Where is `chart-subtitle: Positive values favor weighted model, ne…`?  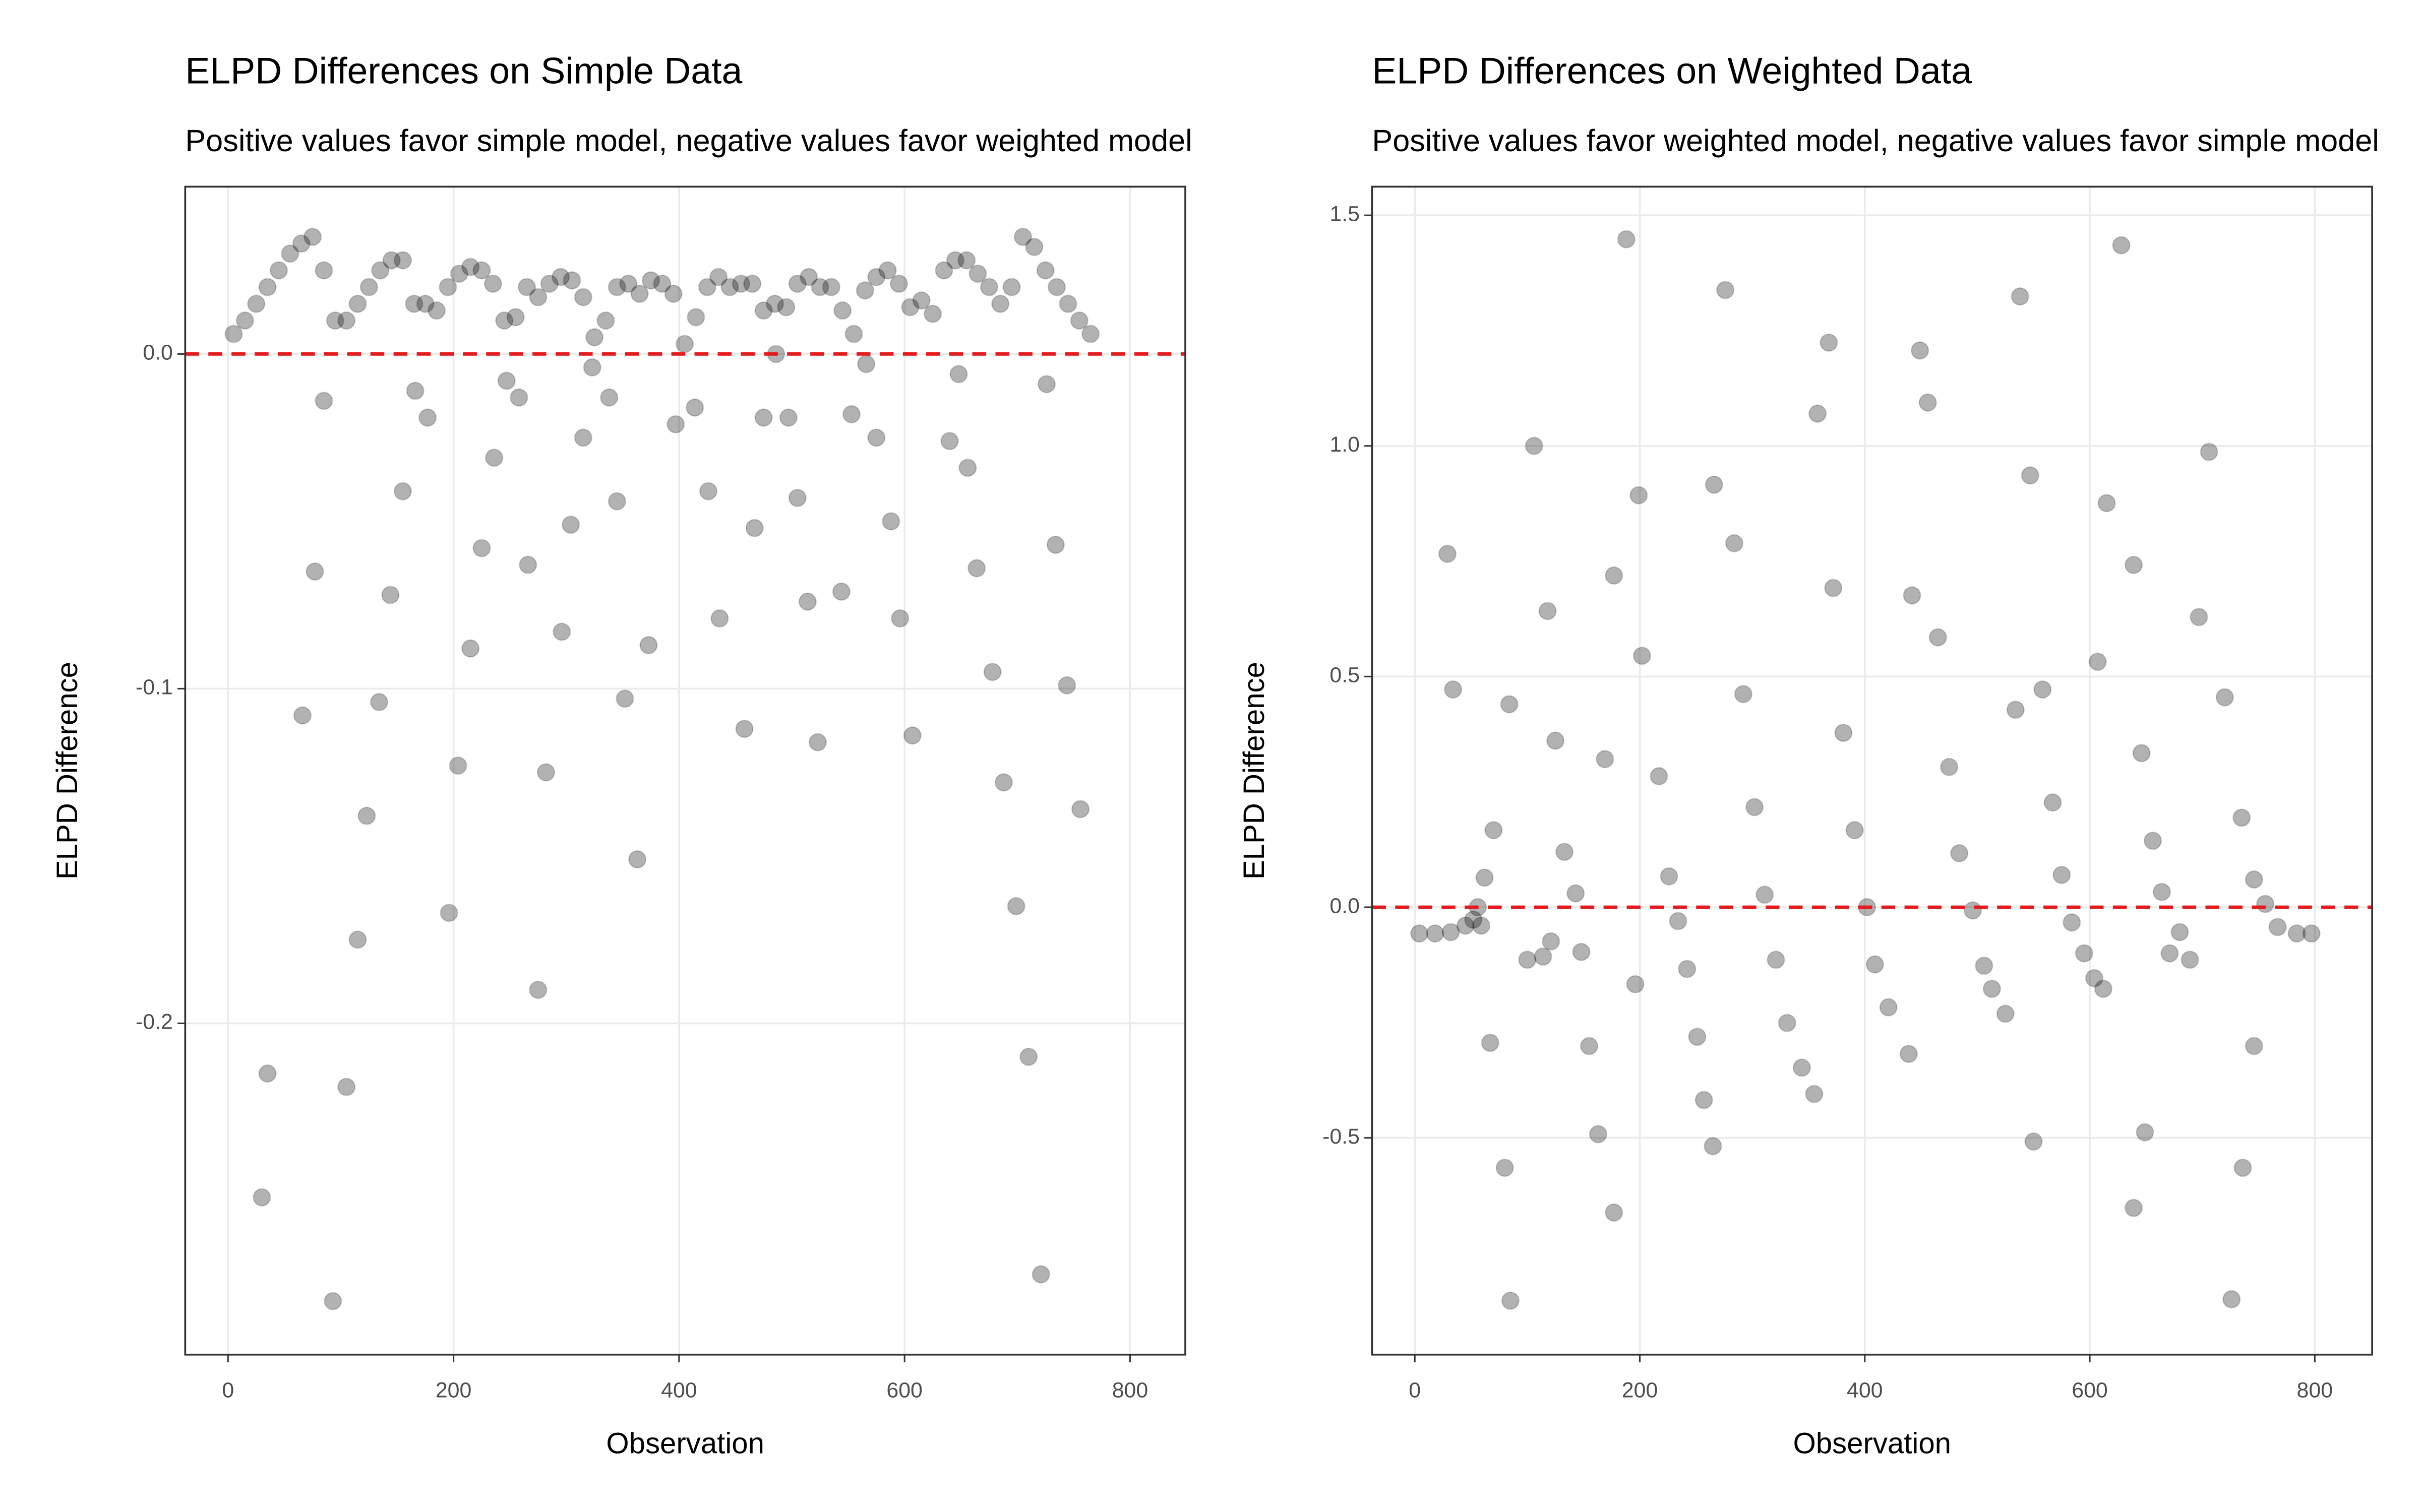
chart-subtitle: Positive values favor weighted model, ne… is located at coordinates (1875, 140).